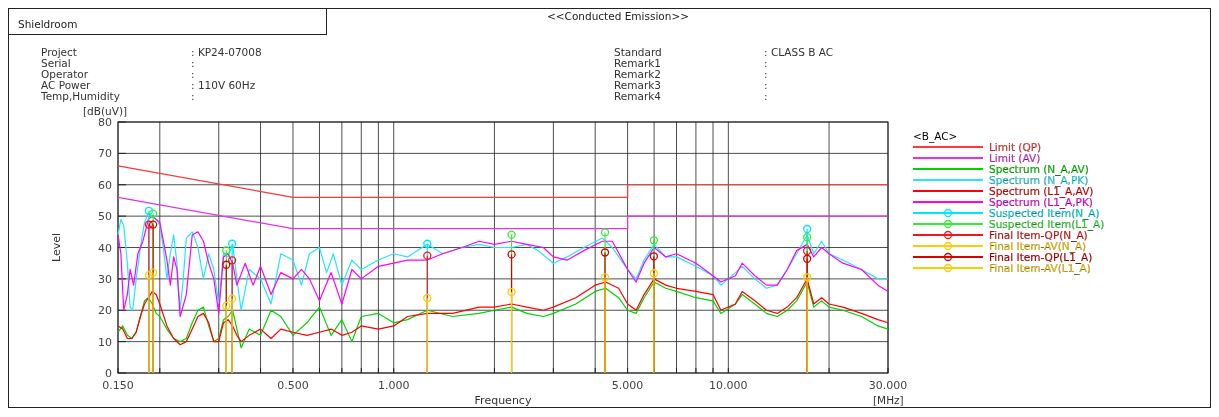  Describe the element at coordinates (888, 400) in the screenshot. I see `text: [MHz]` at that location.